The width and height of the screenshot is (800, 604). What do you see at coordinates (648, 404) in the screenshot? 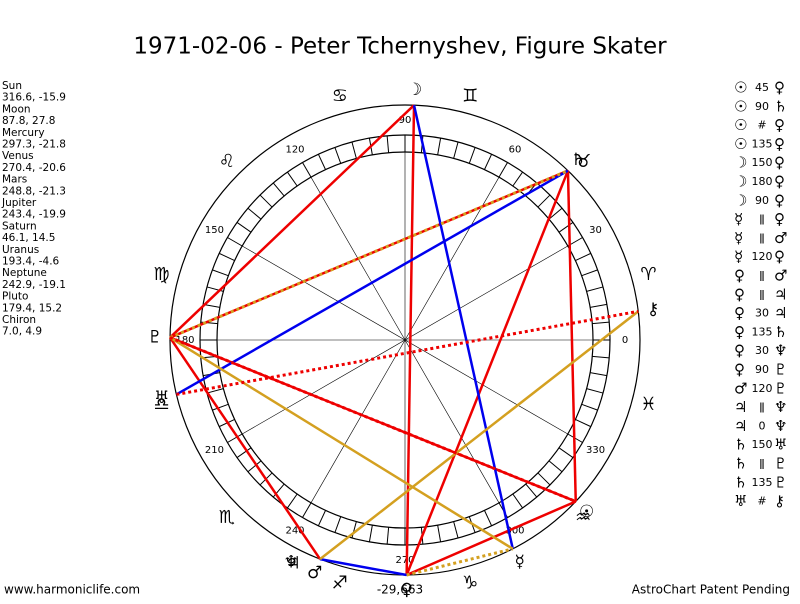
I see `zodiac-sign: ♓` at bounding box center [648, 404].